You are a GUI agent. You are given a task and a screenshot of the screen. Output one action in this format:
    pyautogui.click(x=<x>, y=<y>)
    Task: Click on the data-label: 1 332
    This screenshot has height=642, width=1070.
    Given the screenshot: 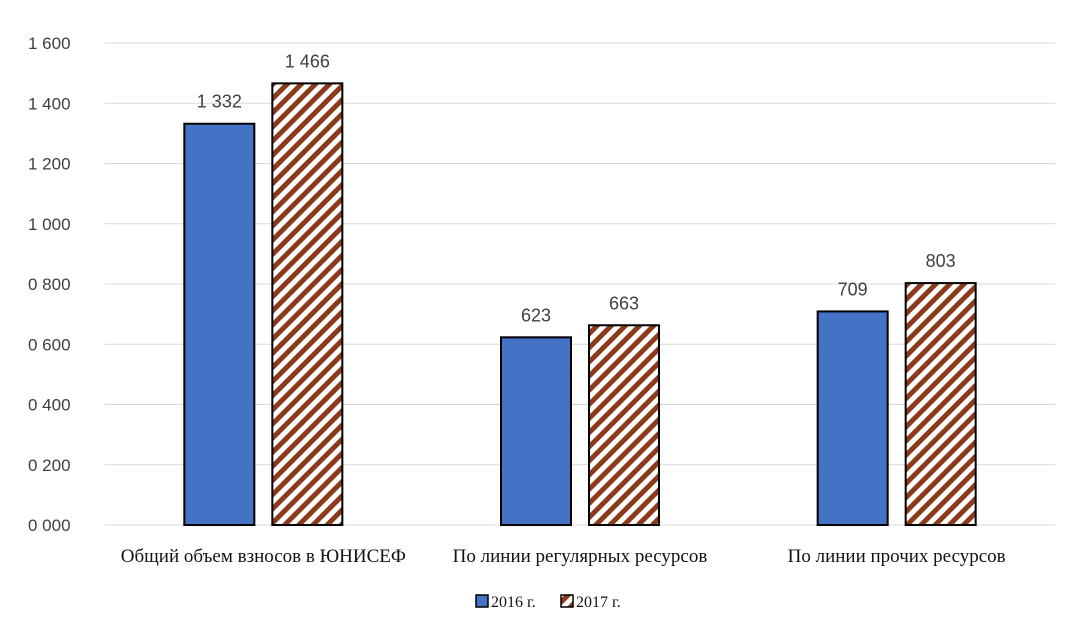 What is the action you would take?
    pyautogui.click(x=219, y=102)
    